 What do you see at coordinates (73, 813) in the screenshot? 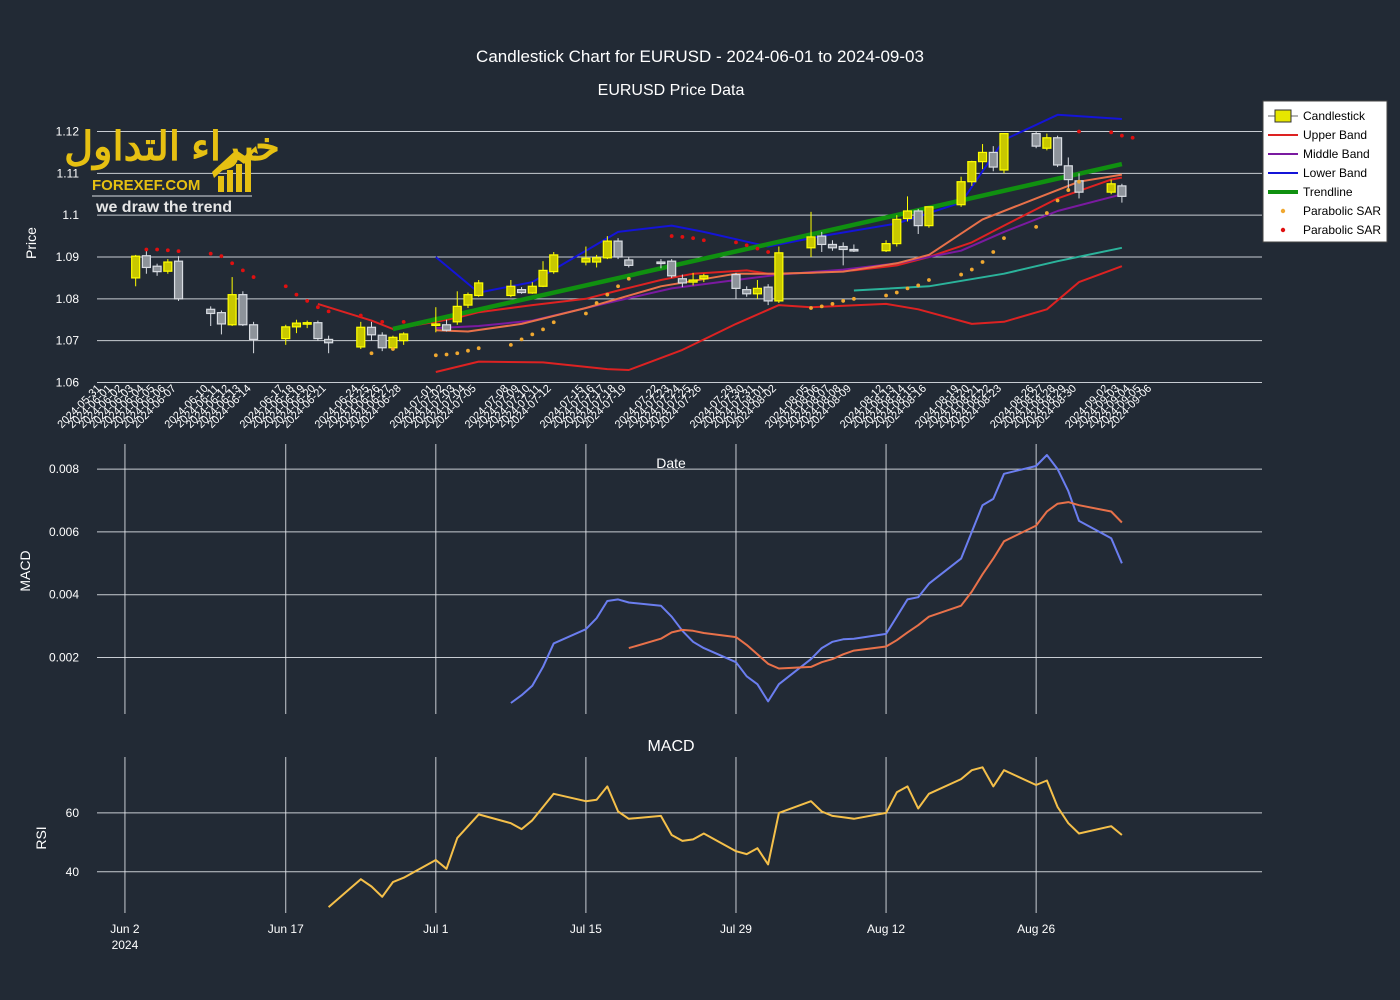
I see `rsi-tick-label: 60` at bounding box center [73, 813].